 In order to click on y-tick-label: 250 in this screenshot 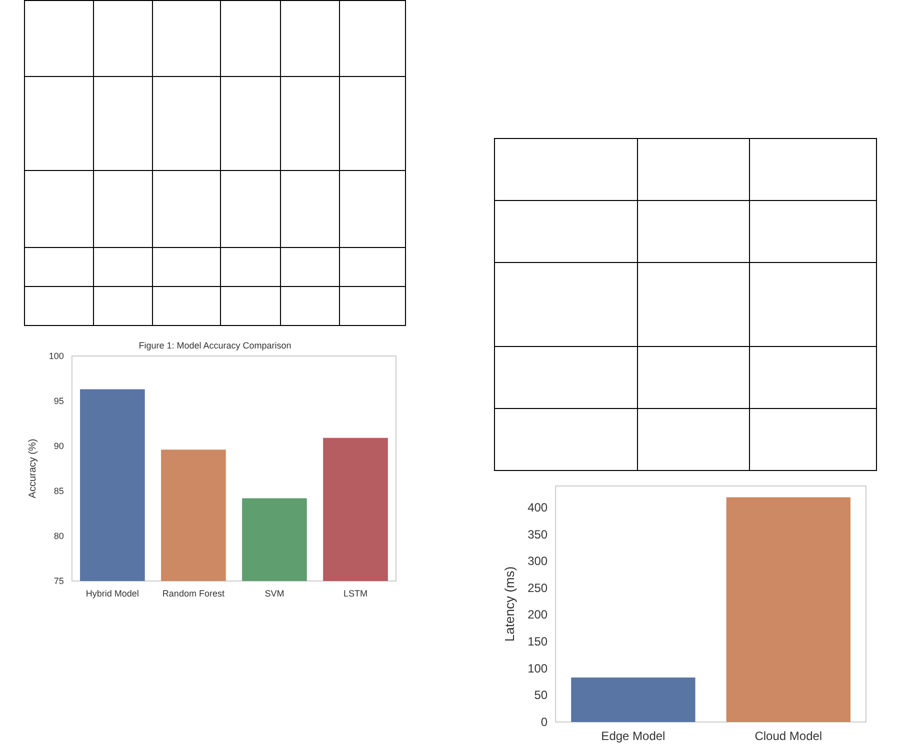, I will do `click(538, 587)`.